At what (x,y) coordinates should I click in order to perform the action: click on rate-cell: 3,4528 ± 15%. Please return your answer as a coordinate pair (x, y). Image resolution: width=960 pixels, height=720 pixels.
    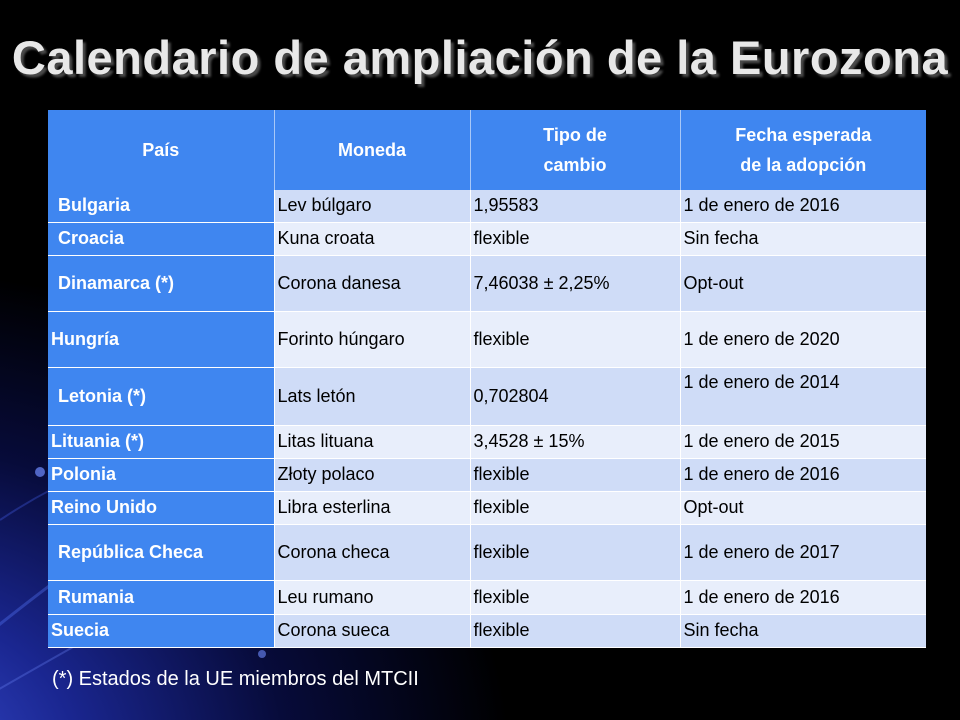
    Looking at the image, I should click on (574, 442).